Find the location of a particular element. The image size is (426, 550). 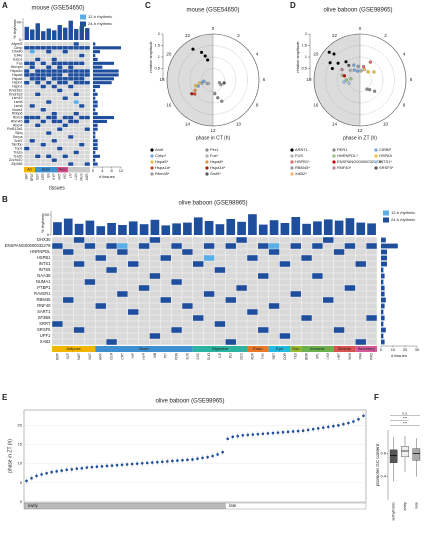

row-label: PTBP1 is located at coordinates (44, 287).